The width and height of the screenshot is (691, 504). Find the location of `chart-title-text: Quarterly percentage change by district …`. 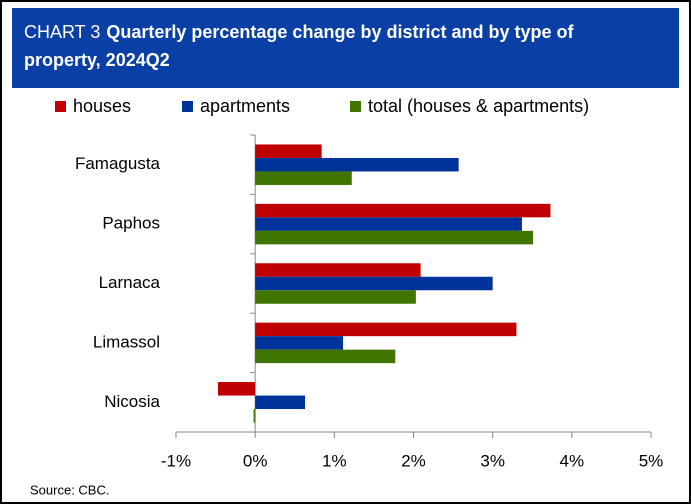

chart-title-text: Quarterly percentage change by district … is located at coordinates (340, 32).